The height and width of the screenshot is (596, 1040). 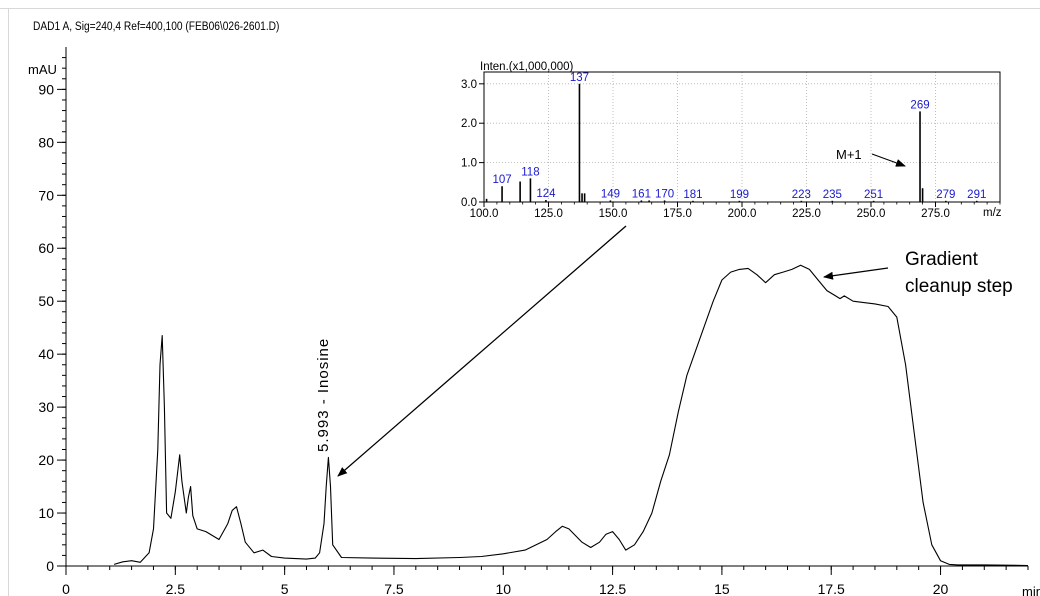 What do you see at coordinates (46, 195) in the screenshot?
I see `y-tick-label: 70` at bounding box center [46, 195].